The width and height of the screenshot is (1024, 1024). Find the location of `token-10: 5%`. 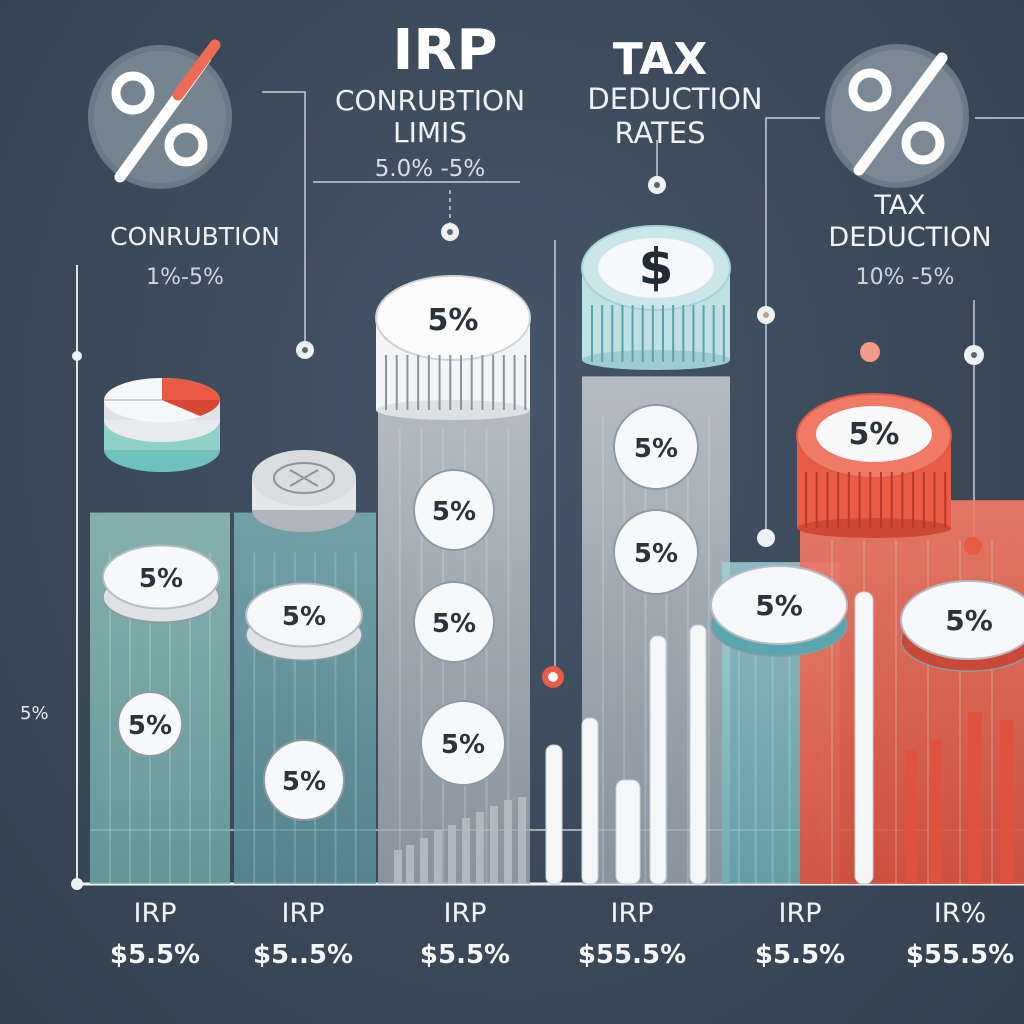

token-10: 5% is located at coordinates (656, 552).